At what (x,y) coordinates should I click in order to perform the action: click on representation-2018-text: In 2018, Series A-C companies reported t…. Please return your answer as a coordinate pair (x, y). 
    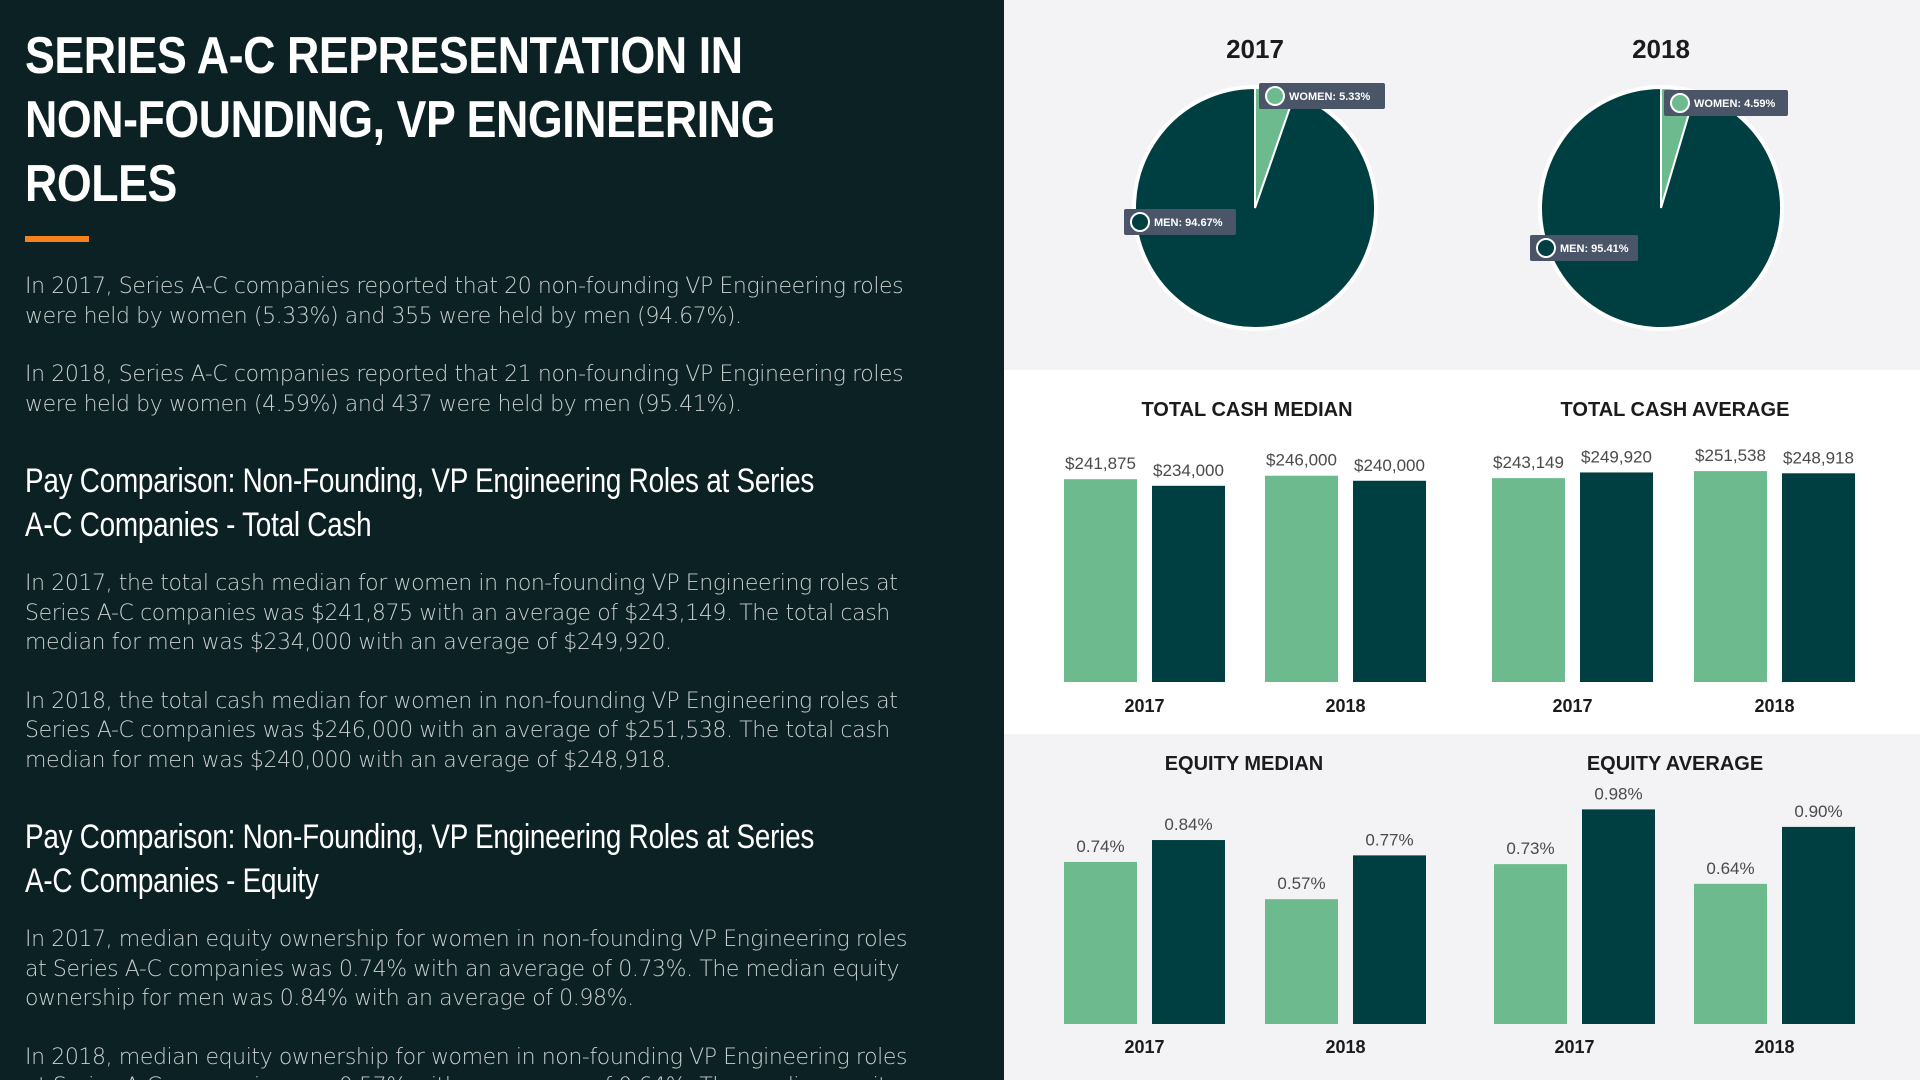
    Looking at the image, I should click on (464, 389).